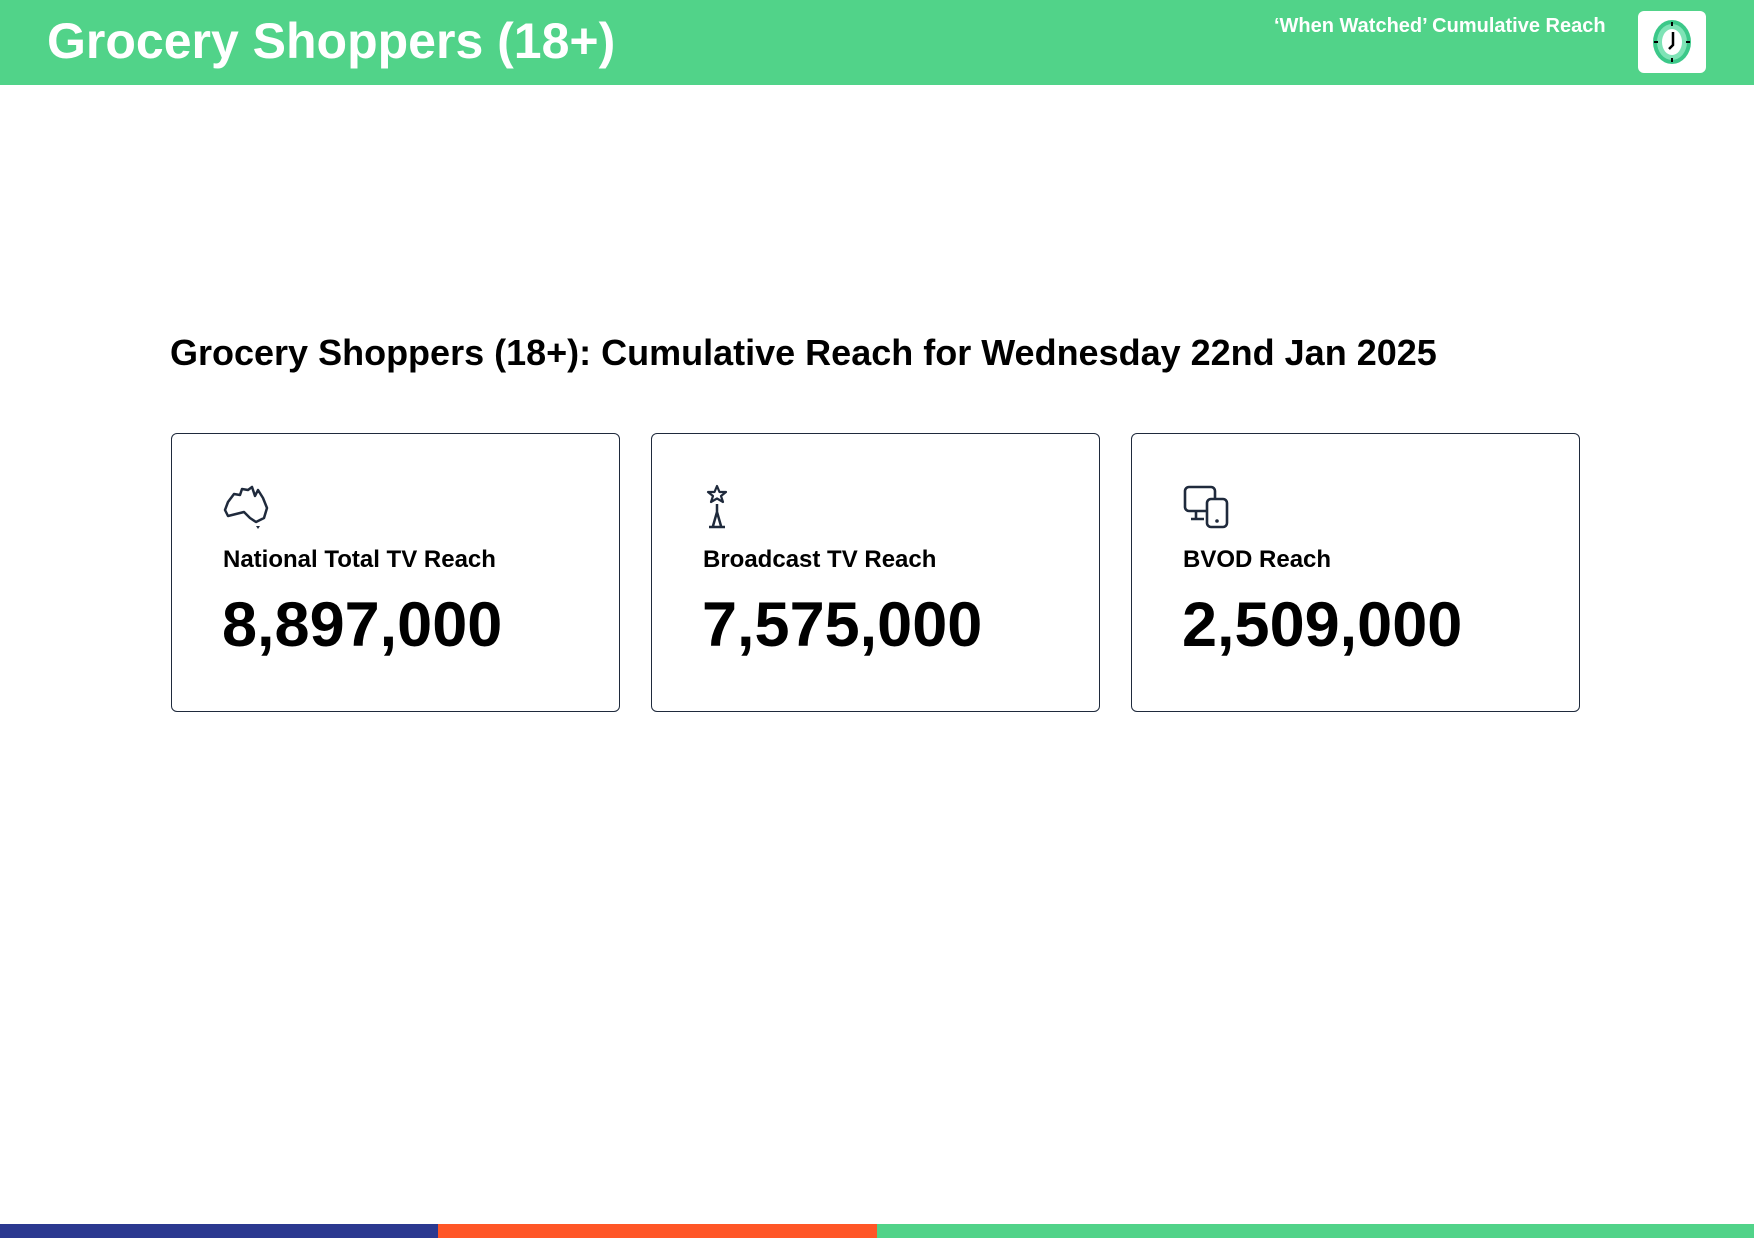 Image resolution: width=1754 pixels, height=1241 pixels. I want to click on card-label: National Total TV Reach, so click(359, 559).